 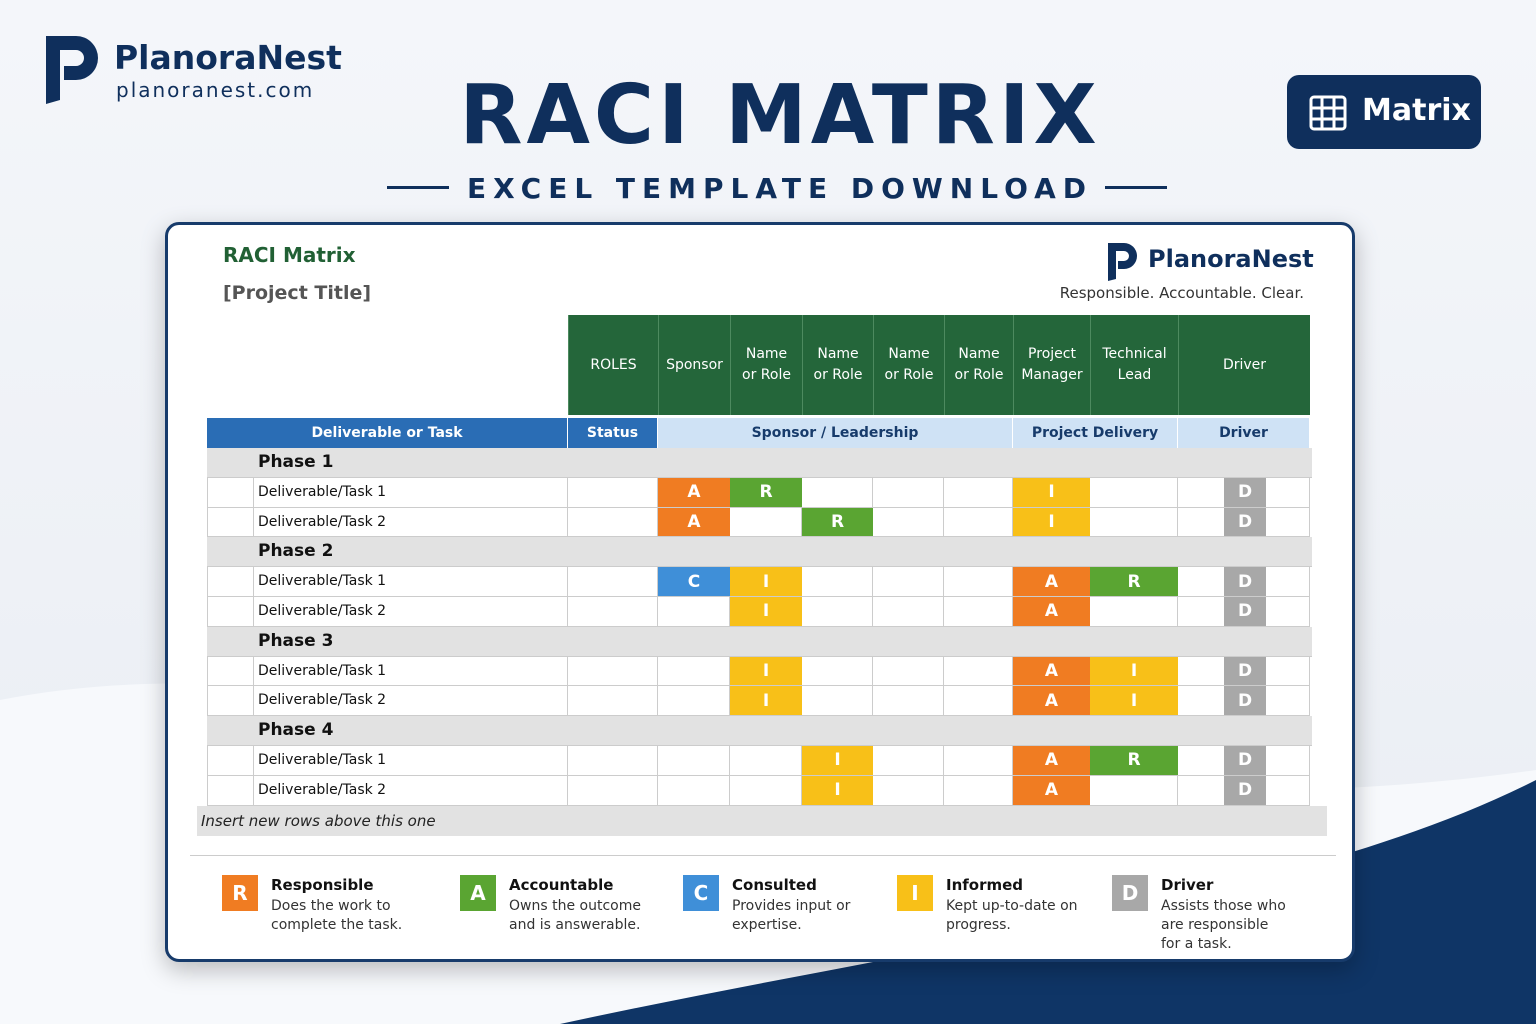 I want to click on phase-name: Phase 4, so click(x=296, y=730).